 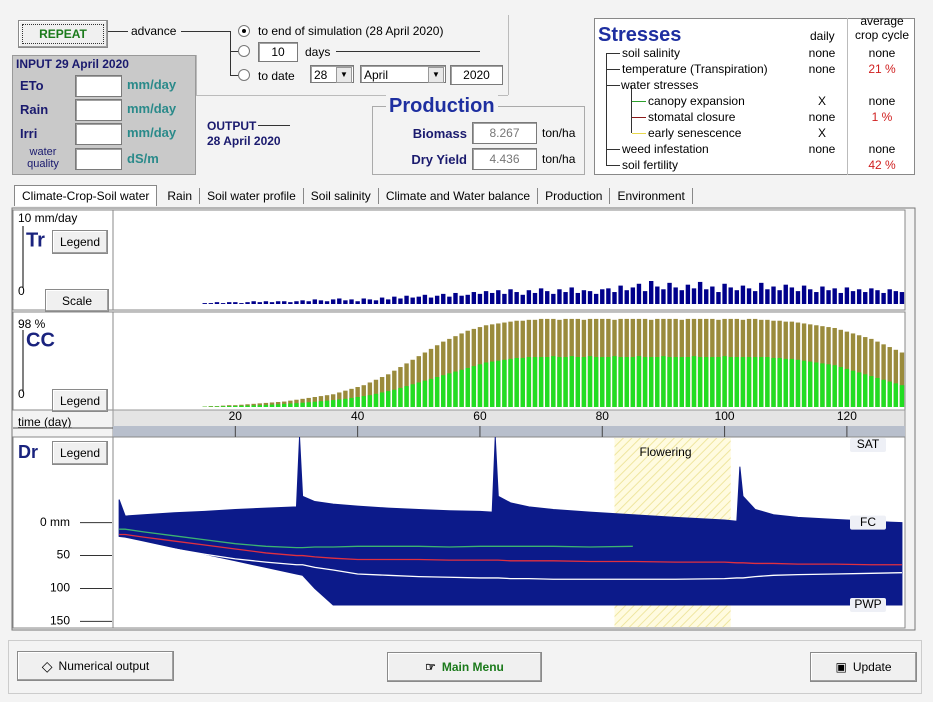 I want to click on stress-daily: none, so click(x=822, y=117).